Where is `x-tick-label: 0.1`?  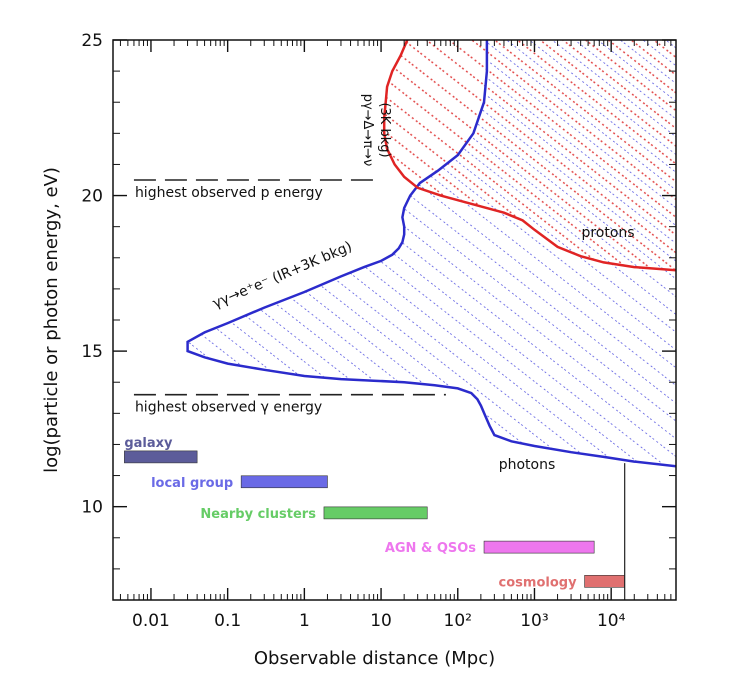 x-tick-label: 0.1 is located at coordinates (227, 621).